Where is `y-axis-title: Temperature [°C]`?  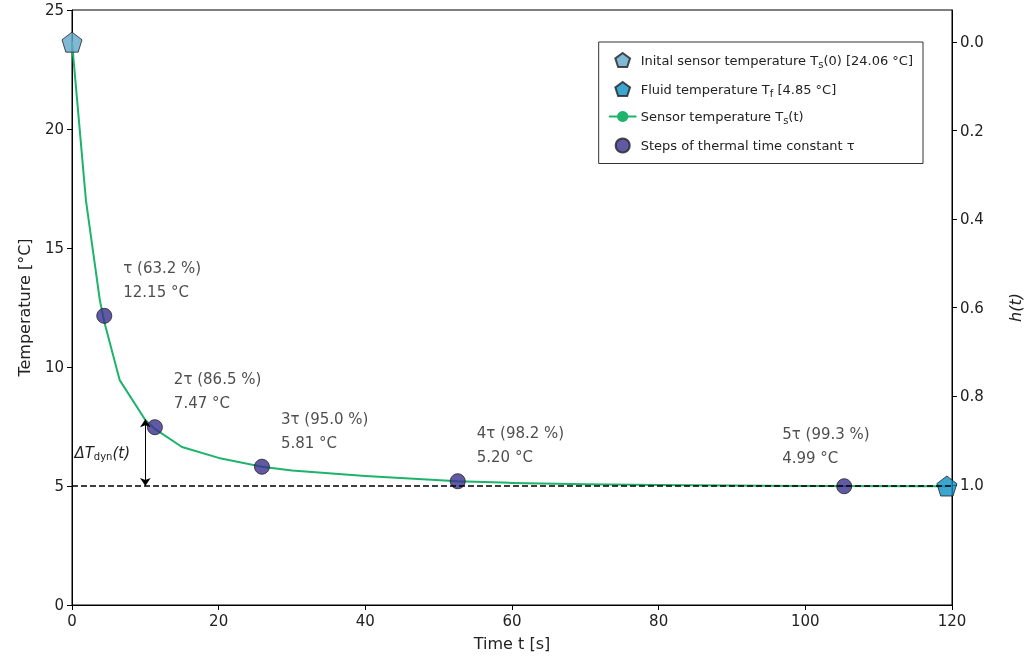 y-axis-title: Temperature [°C] is located at coordinates (24, 308).